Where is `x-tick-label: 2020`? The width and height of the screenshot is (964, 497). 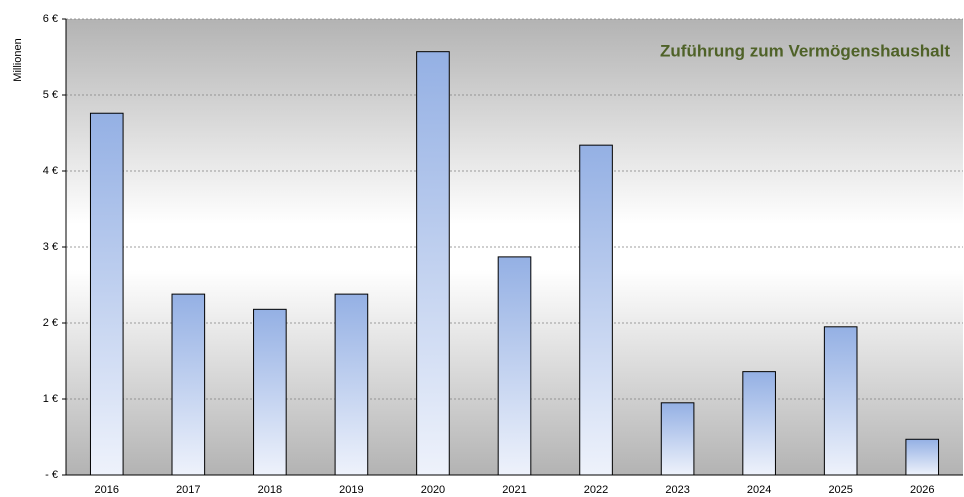
x-tick-label: 2020 is located at coordinates (433, 490).